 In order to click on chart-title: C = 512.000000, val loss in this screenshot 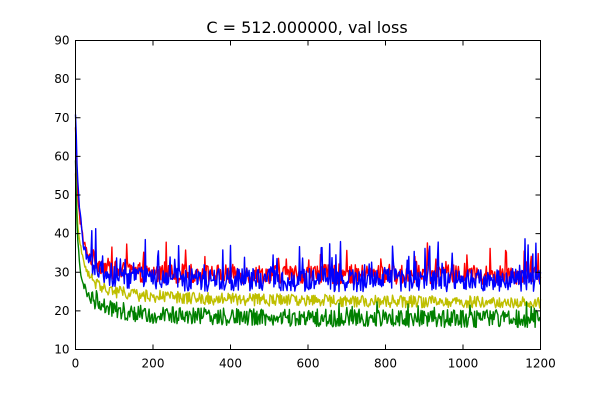, I will do `click(306, 27)`.